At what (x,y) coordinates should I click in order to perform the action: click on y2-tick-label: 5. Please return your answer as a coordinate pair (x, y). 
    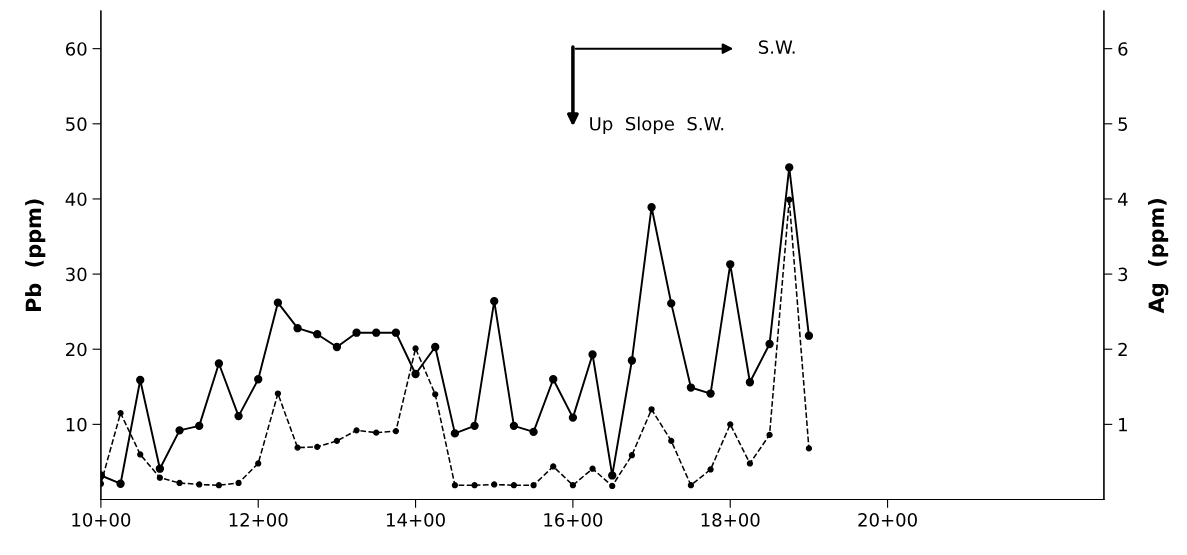
    Looking at the image, I should click on (1123, 124).